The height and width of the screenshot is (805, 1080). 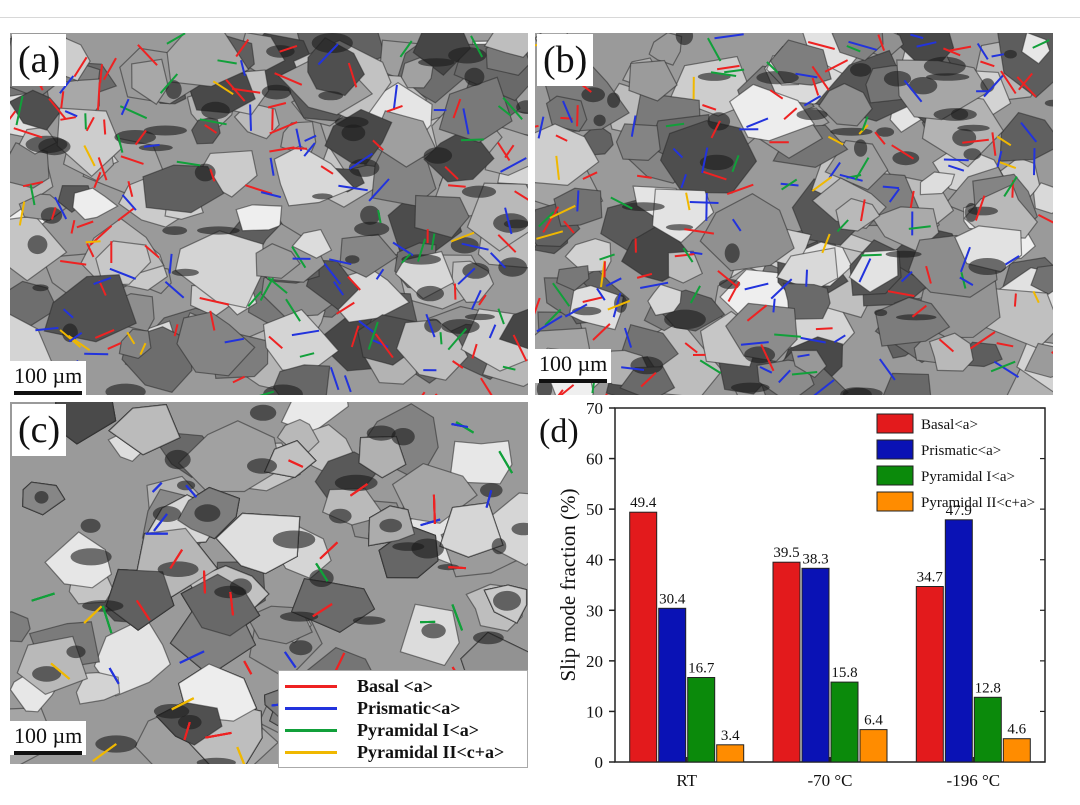 I want to click on panel-label-a: (a), so click(x=39, y=60).